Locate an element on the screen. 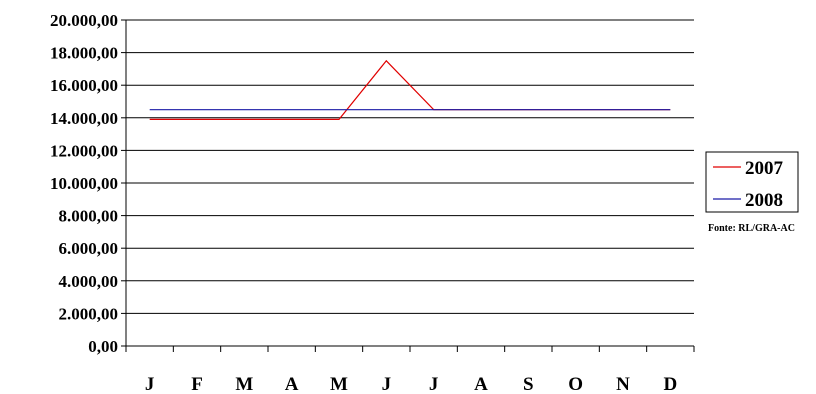 The image size is (816, 394). x-tick-label: F is located at coordinates (197, 384).